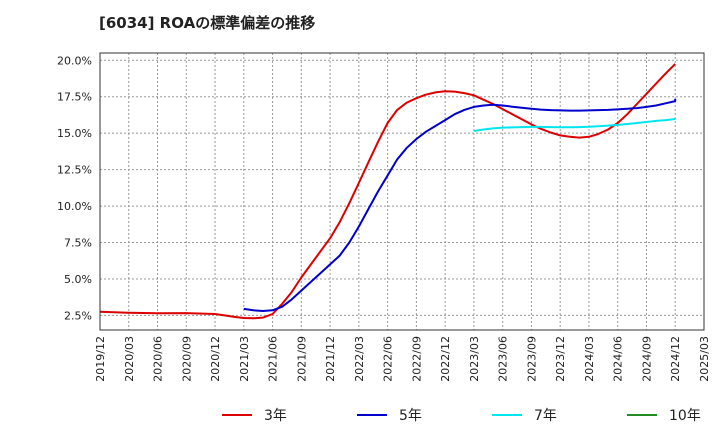 This screenshot has width=720, height=440. What do you see at coordinates (186, 359) in the screenshot?
I see `x-tick-label: 2020/09` at bounding box center [186, 359].